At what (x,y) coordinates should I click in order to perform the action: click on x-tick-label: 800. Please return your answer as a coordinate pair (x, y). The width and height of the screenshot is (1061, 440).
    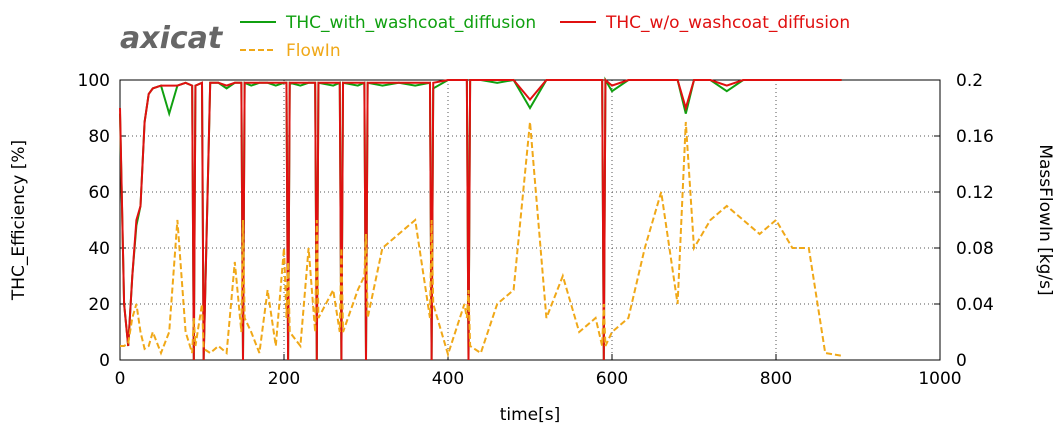
    Looking at the image, I should click on (776, 379).